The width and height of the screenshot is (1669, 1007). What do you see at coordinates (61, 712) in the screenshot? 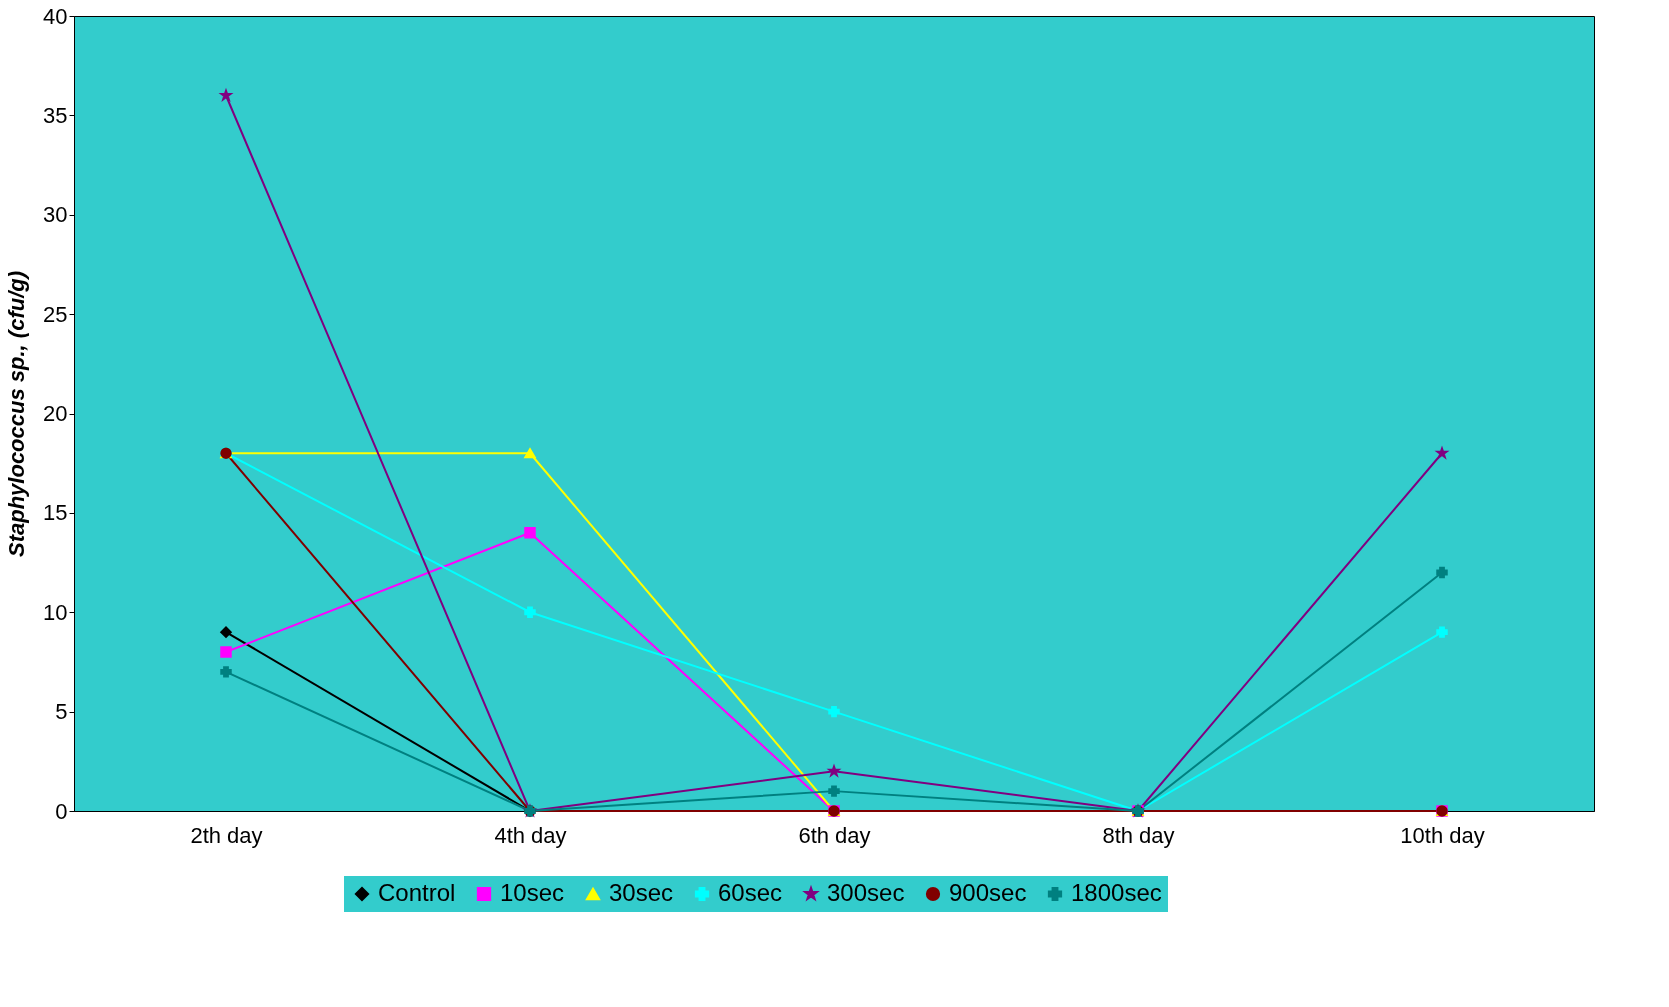
I see `y-tick-label: 5` at bounding box center [61, 712].